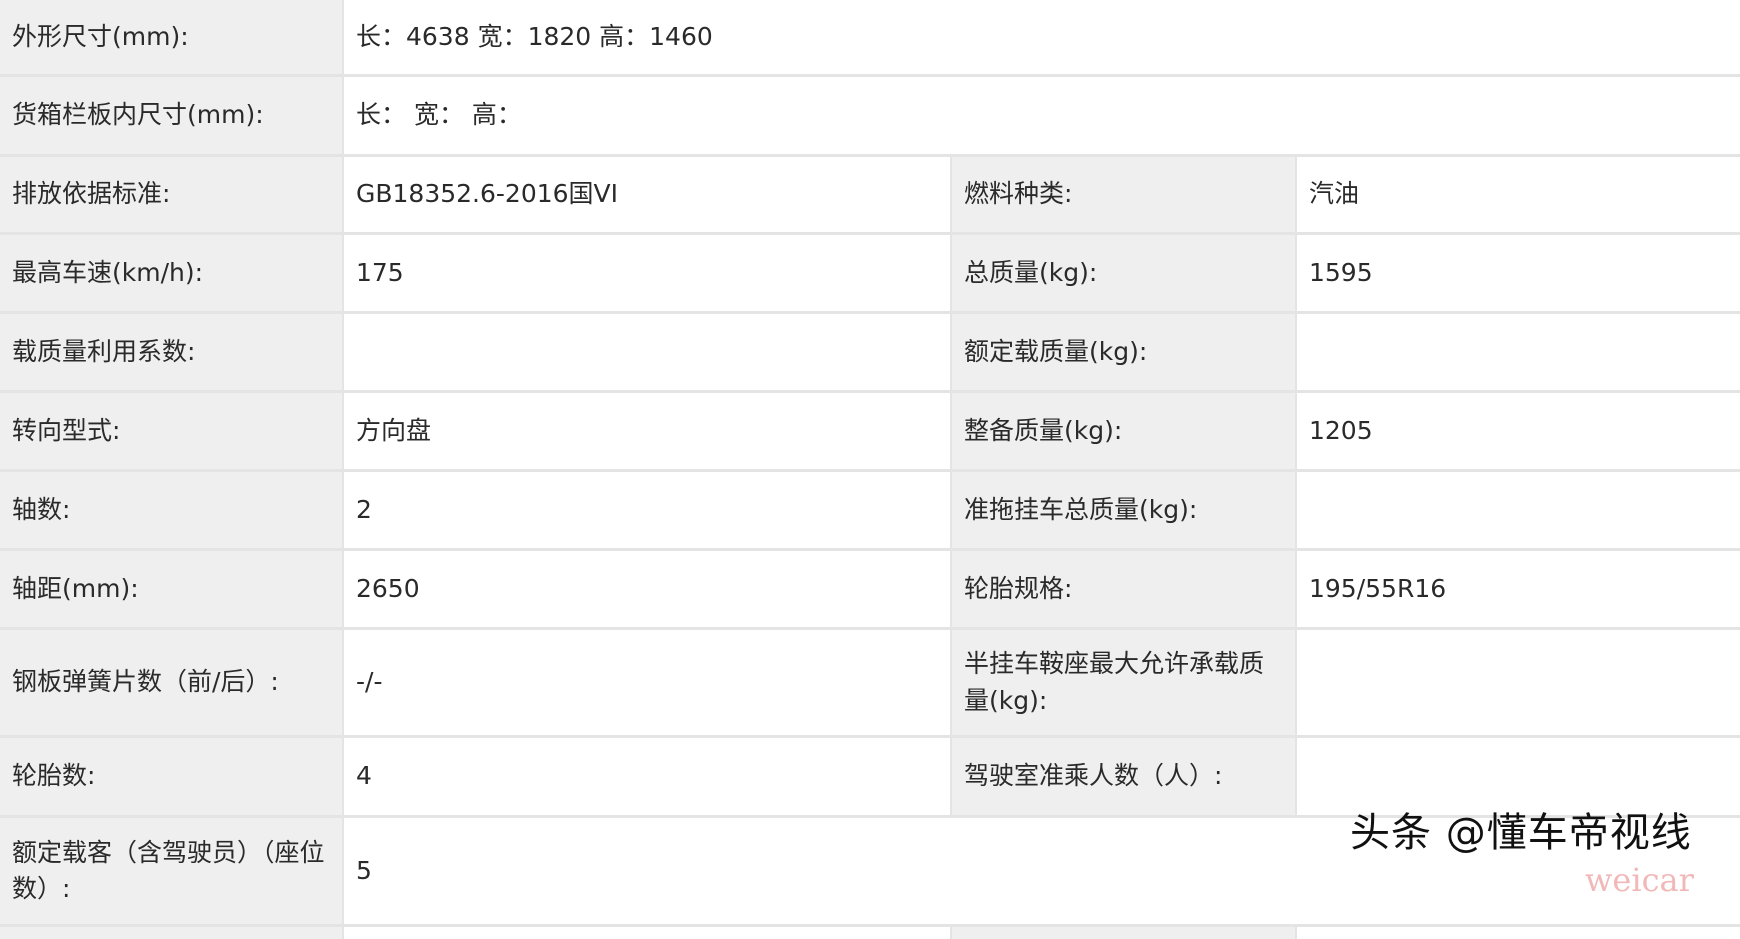 This screenshot has height=939, width=1740. I want to click on spec-value: 1595, so click(1518, 273).